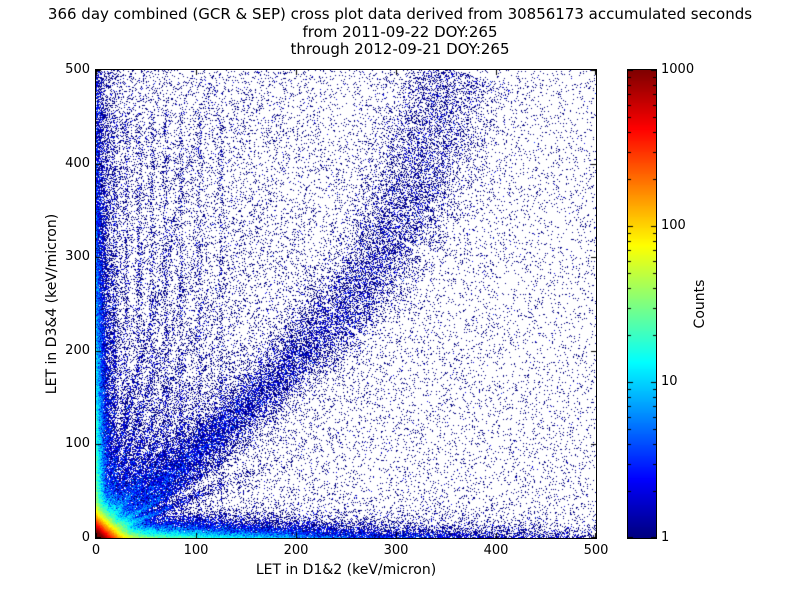 This screenshot has width=800, height=600. I want to click on chart-subtitle-through: through 2012-09-21 DOY:265, so click(400, 49).